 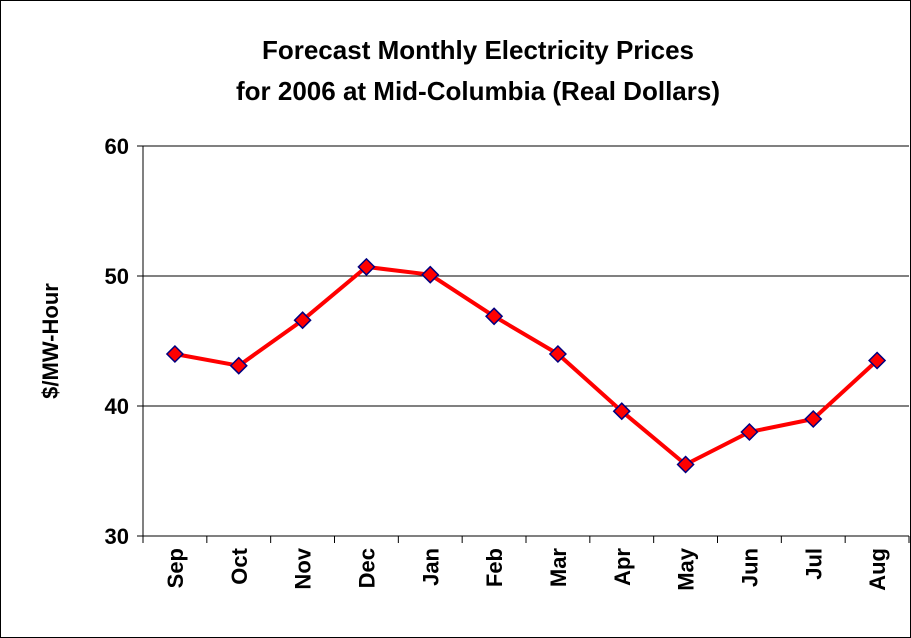 What do you see at coordinates (622, 567) in the screenshot?
I see `x-tick-label: Apr` at bounding box center [622, 567].